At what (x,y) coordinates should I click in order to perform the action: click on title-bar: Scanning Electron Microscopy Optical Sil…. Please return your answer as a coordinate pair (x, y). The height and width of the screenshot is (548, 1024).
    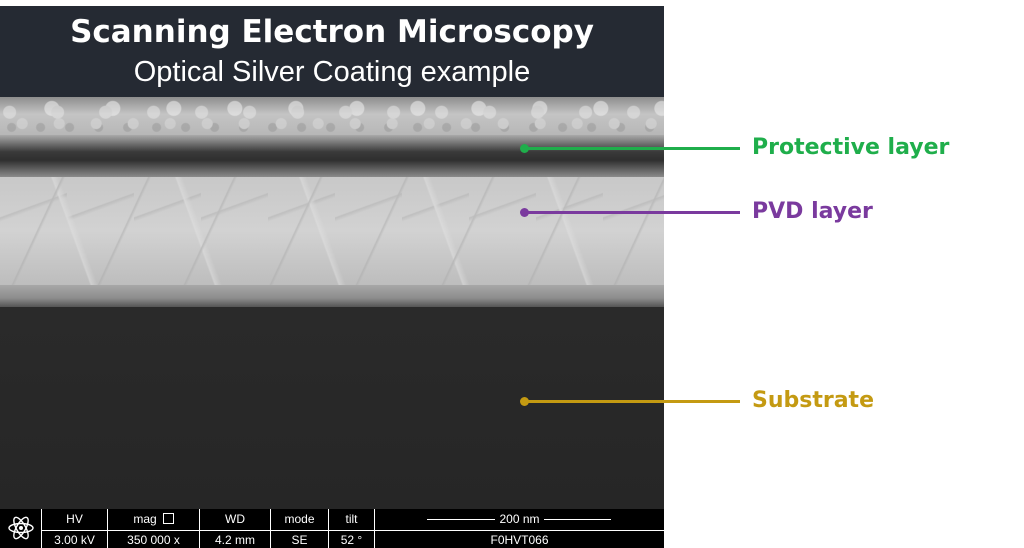
    Looking at the image, I should click on (332, 51).